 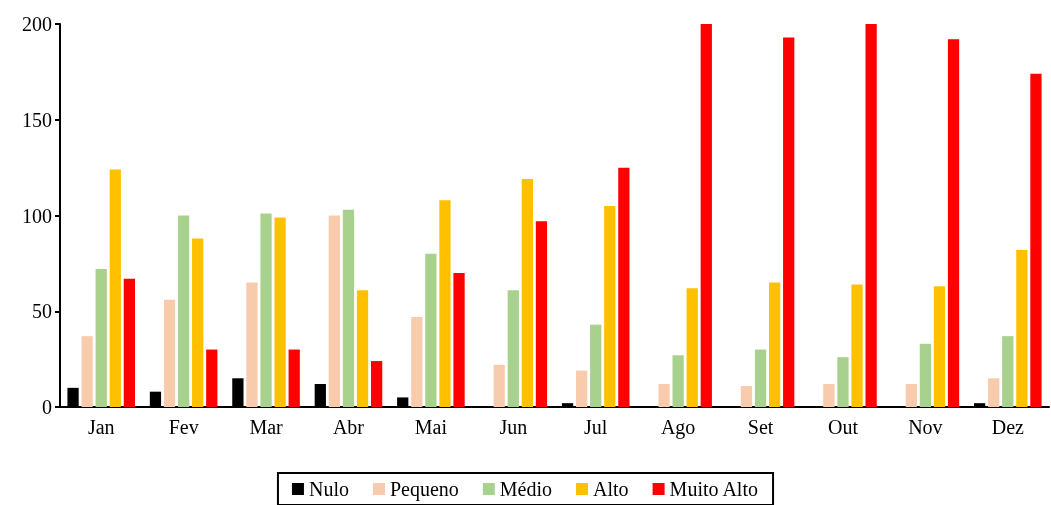 What do you see at coordinates (760, 427) in the screenshot?
I see `x-tick-label: Set` at bounding box center [760, 427].